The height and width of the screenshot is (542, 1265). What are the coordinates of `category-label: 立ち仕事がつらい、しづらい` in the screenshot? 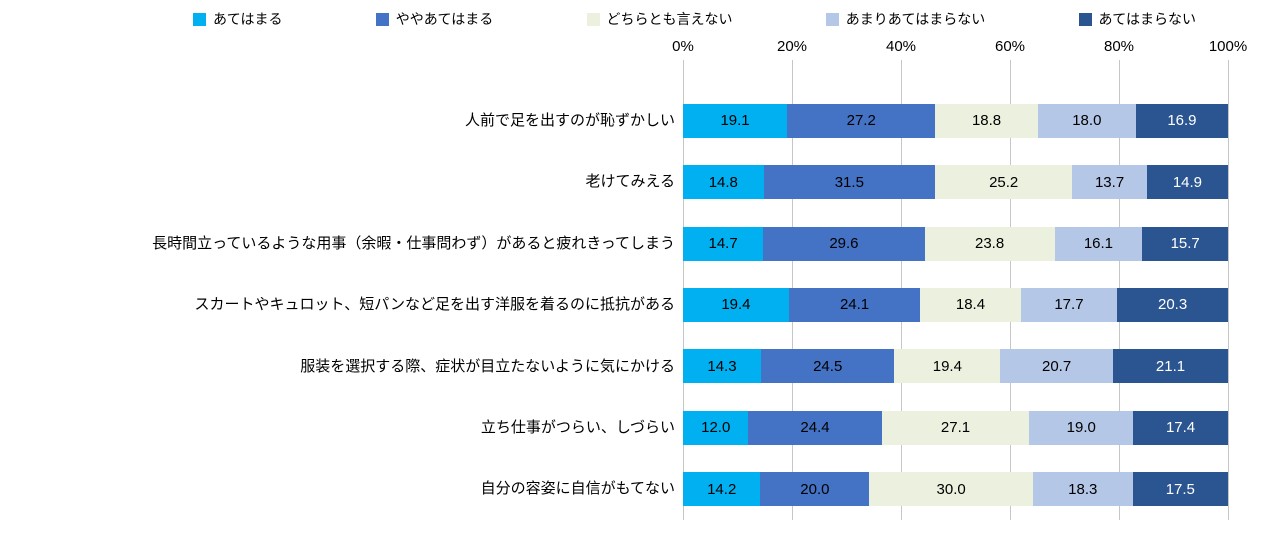 It's located at (577, 428).